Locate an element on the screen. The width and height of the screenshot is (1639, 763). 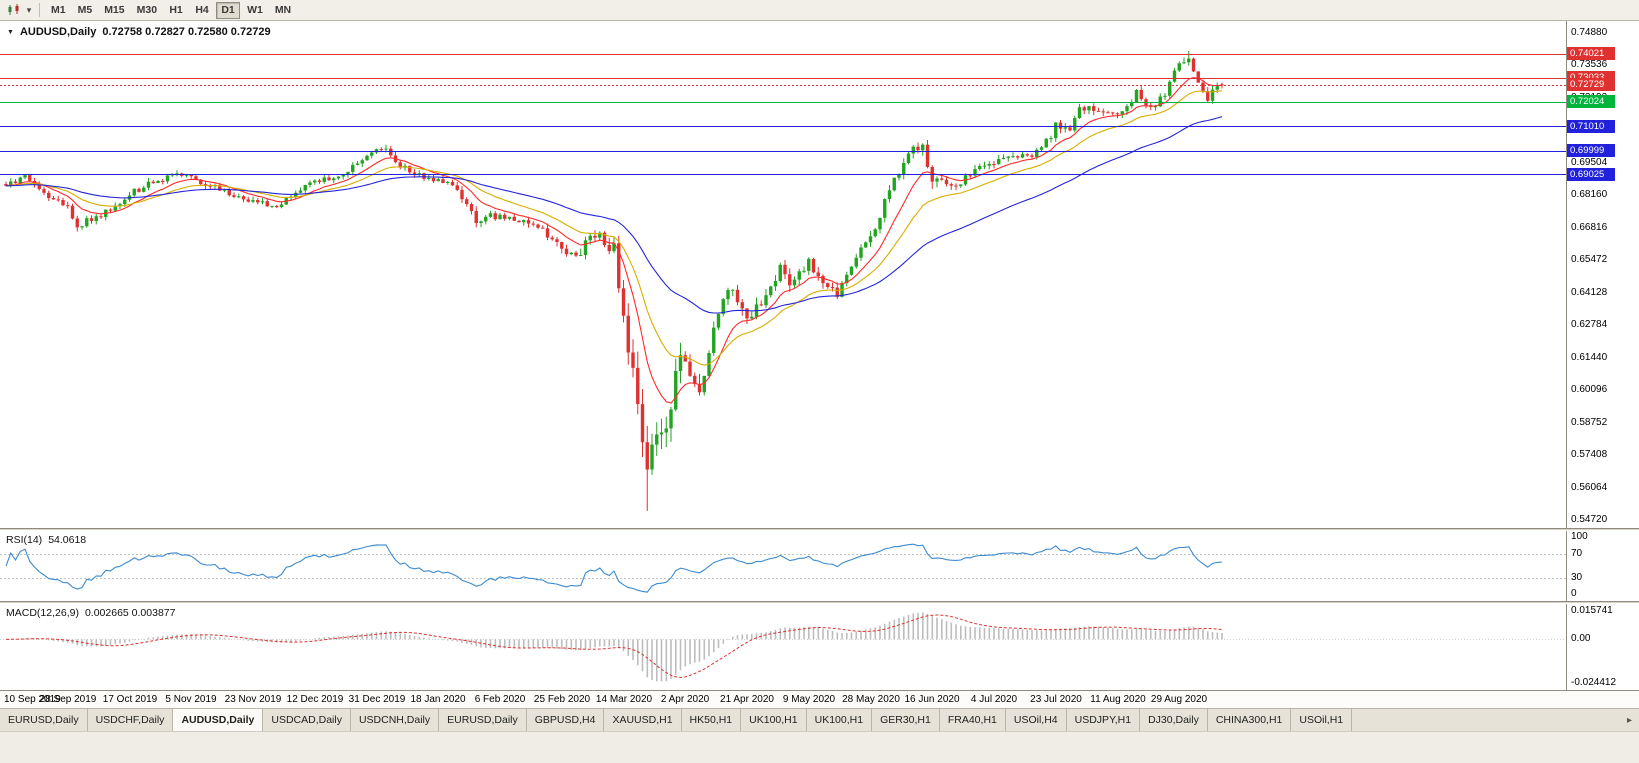
macd-tick: 0.00 is located at coordinates (1581, 638).